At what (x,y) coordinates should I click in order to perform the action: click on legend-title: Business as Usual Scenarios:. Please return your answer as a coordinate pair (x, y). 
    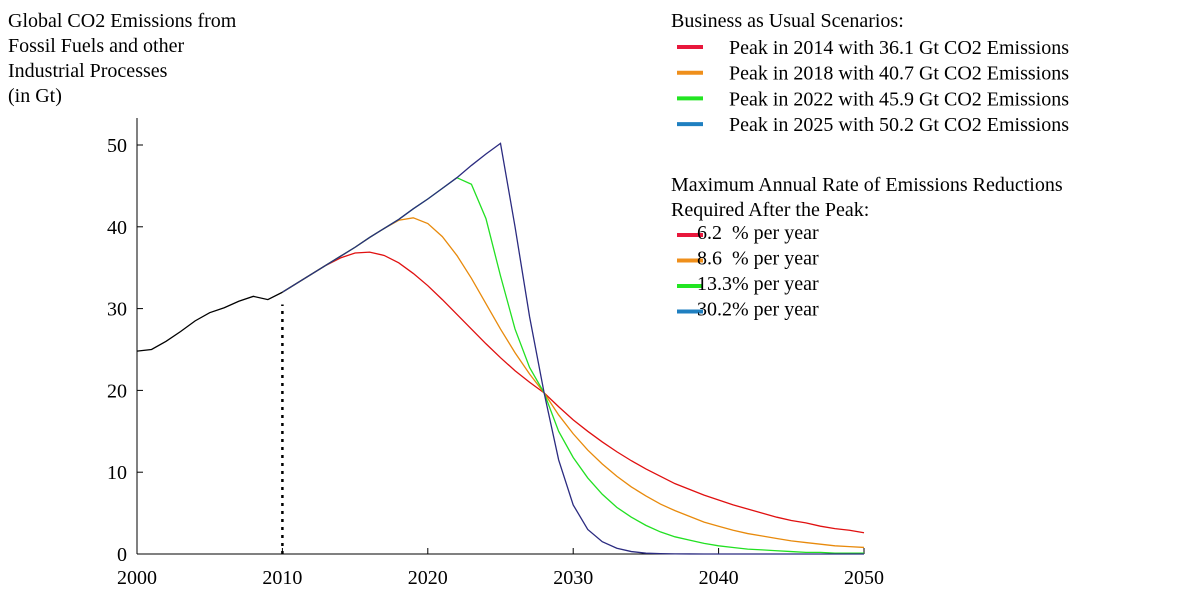
    Looking at the image, I should click on (787, 21).